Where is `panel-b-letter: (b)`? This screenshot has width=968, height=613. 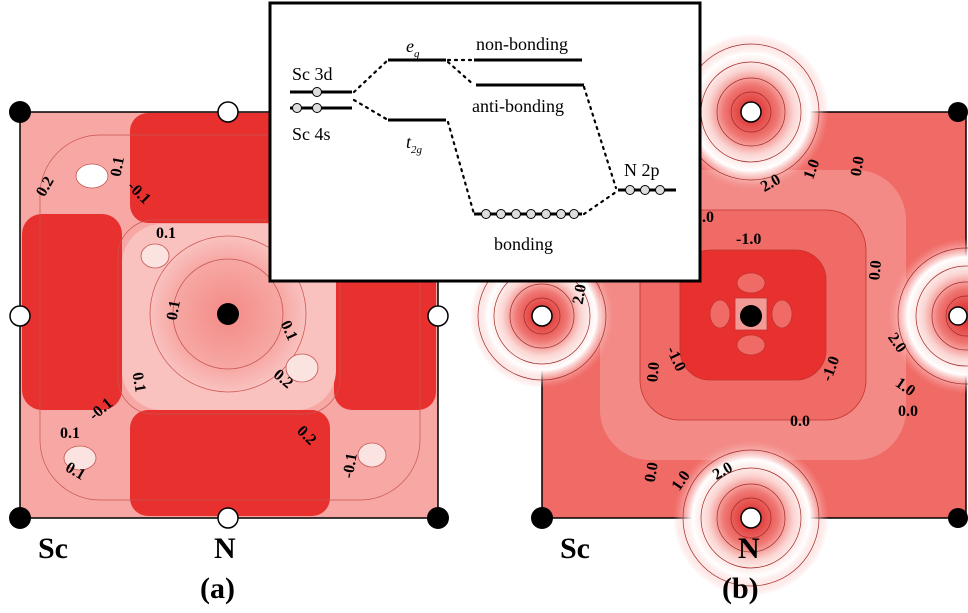 panel-b-letter: (b) is located at coordinates (740, 588).